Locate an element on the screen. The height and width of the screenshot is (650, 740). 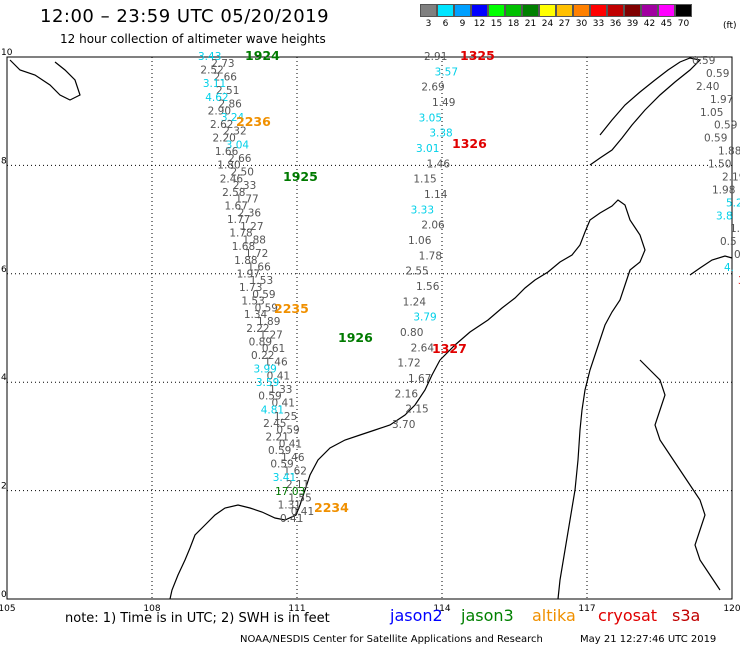
legend-label: 21 is located at coordinates (530, 24).